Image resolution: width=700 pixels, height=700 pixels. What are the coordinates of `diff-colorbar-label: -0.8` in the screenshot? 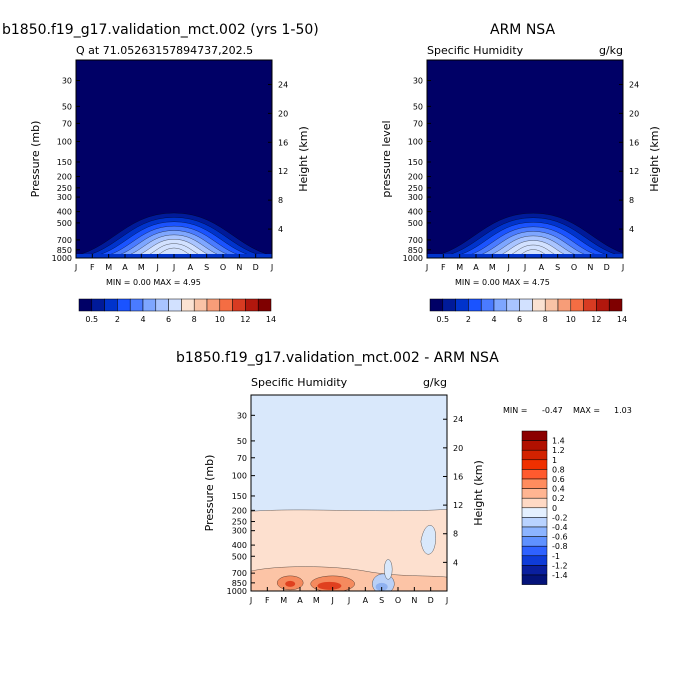 It's located at (560, 546).